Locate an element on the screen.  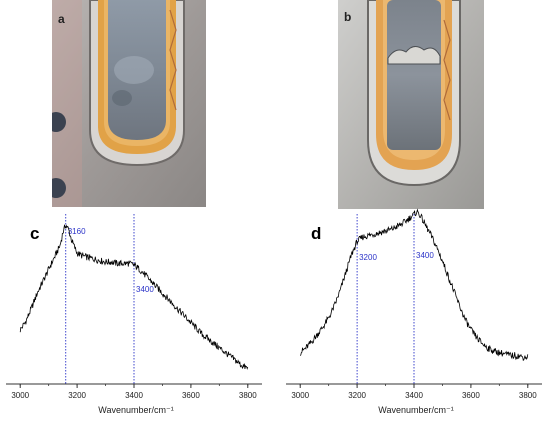
reference-label-3200: 3200 is located at coordinates (368, 257).